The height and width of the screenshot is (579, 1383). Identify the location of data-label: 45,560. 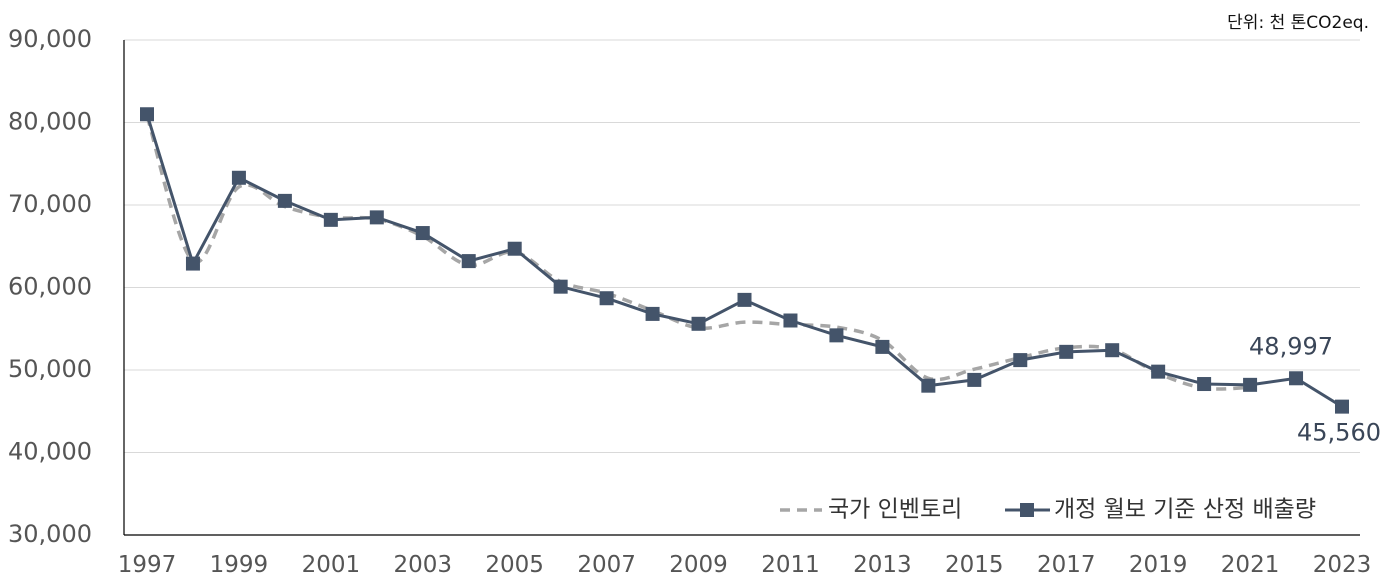
(1339, 433).